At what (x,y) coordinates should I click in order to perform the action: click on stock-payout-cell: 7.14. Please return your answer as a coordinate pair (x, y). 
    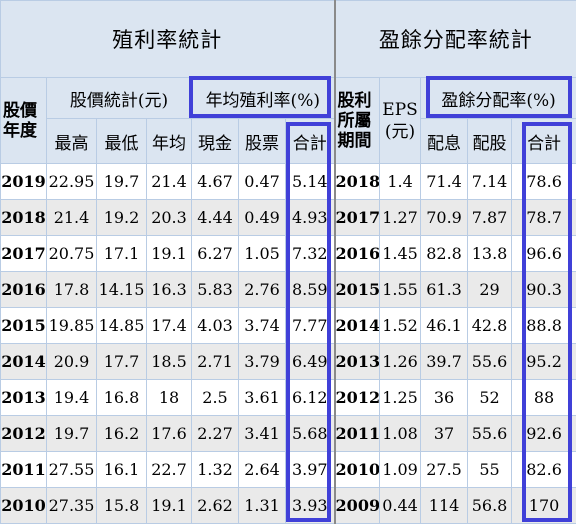
    Looking at the image, I should click on (490, 181).